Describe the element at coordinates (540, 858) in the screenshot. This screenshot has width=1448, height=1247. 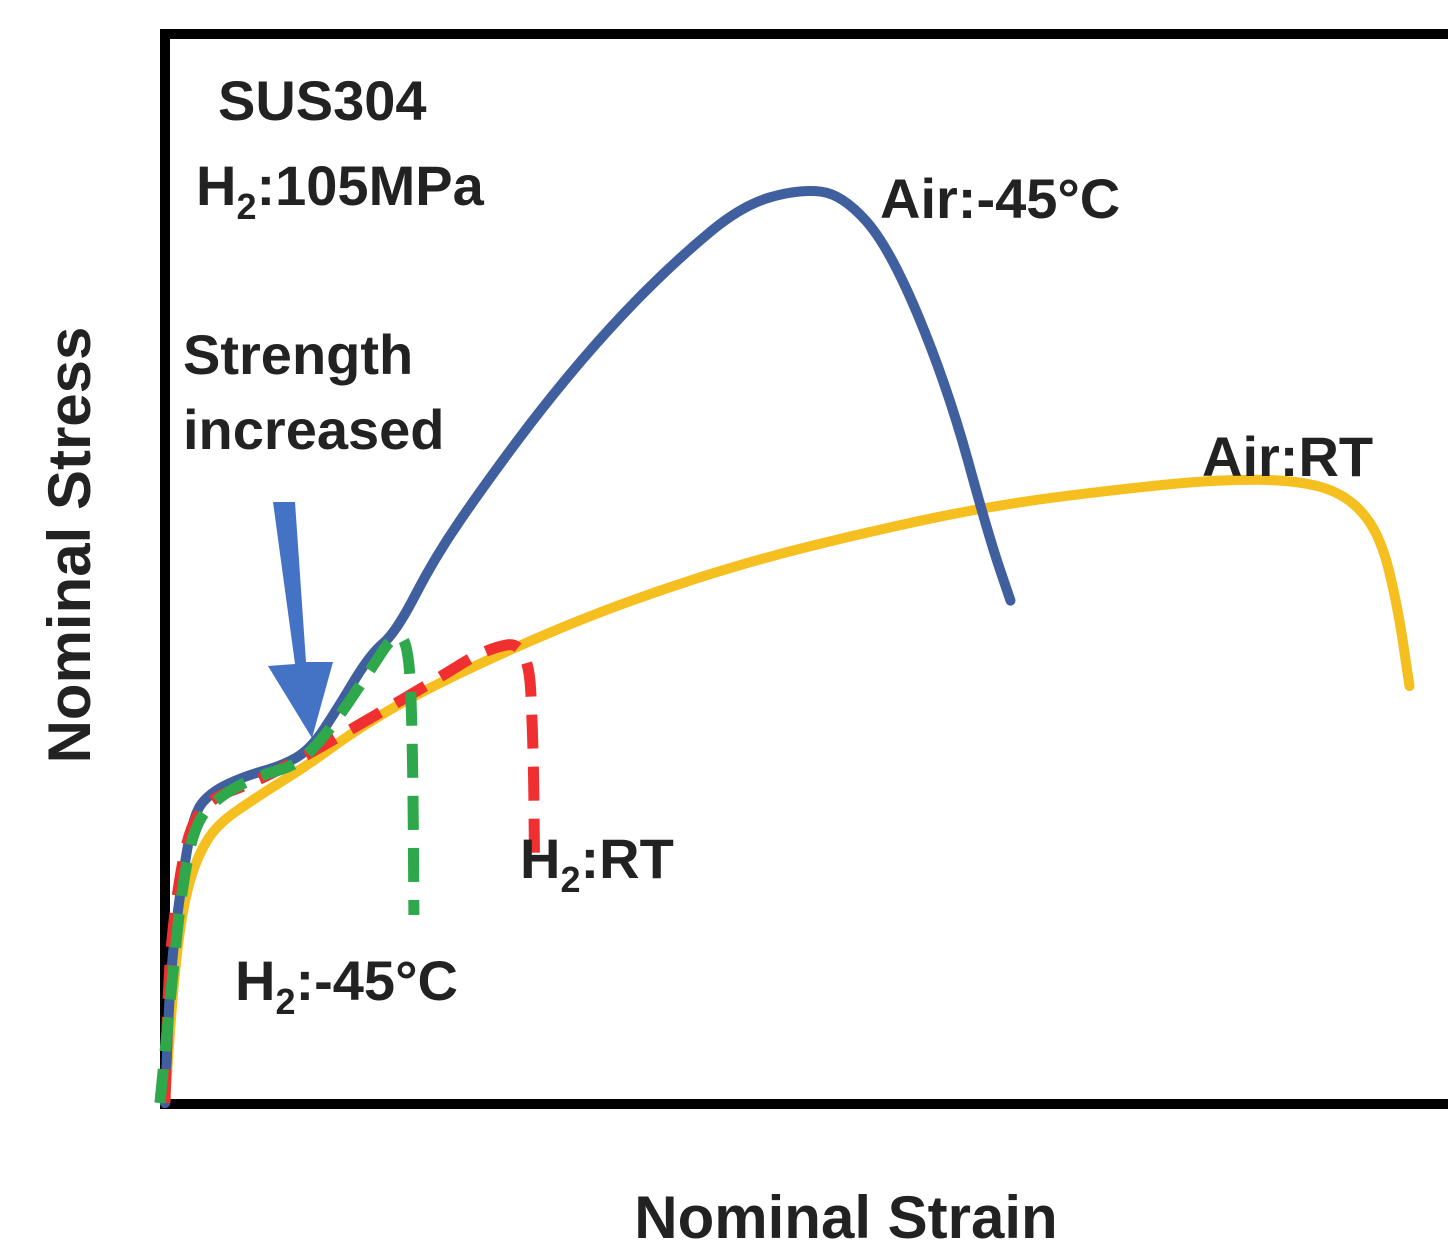
I see `series-label-h2-rt-h: H` at that location.